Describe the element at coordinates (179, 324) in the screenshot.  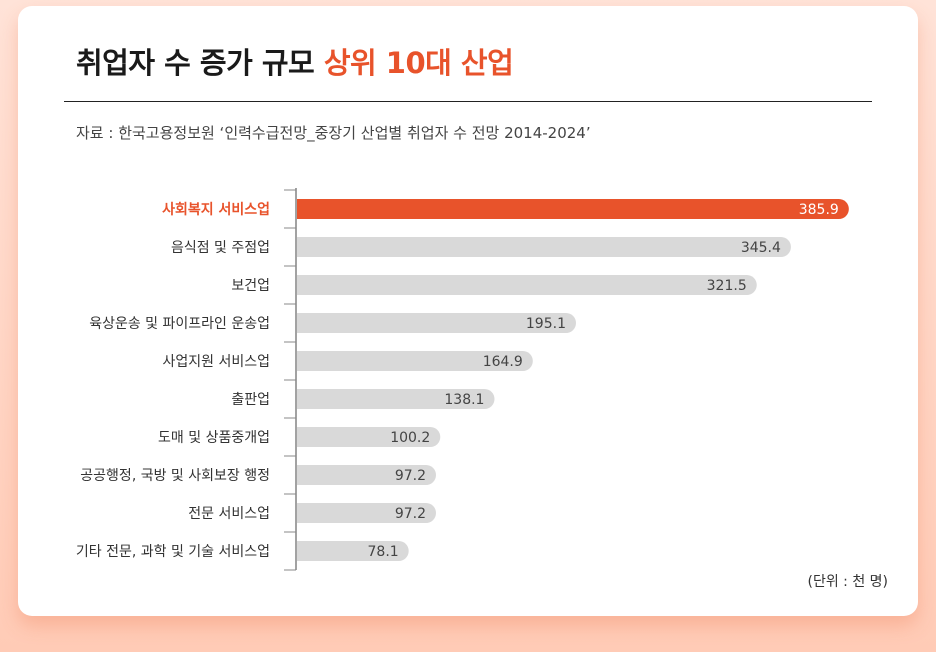
I see `category-label: 육상운송 및 파이프라인 운송업` at that location.